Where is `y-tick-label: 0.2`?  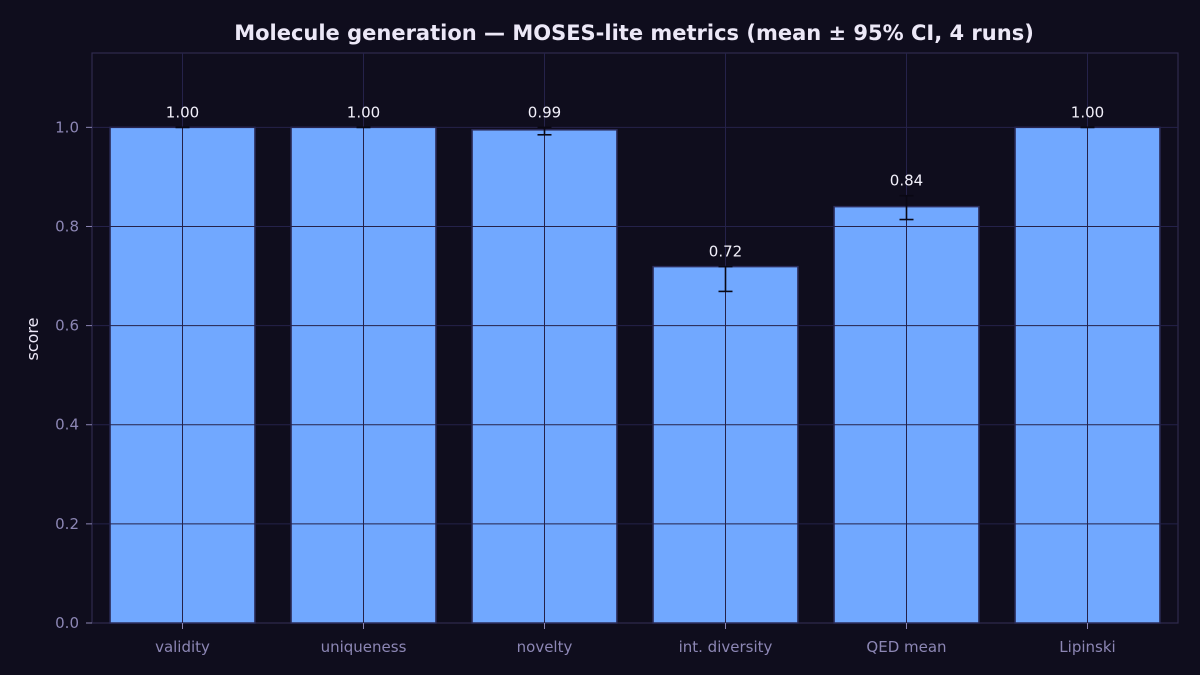
y-tick-label: 0.2 is located at coordinates (67, 524).